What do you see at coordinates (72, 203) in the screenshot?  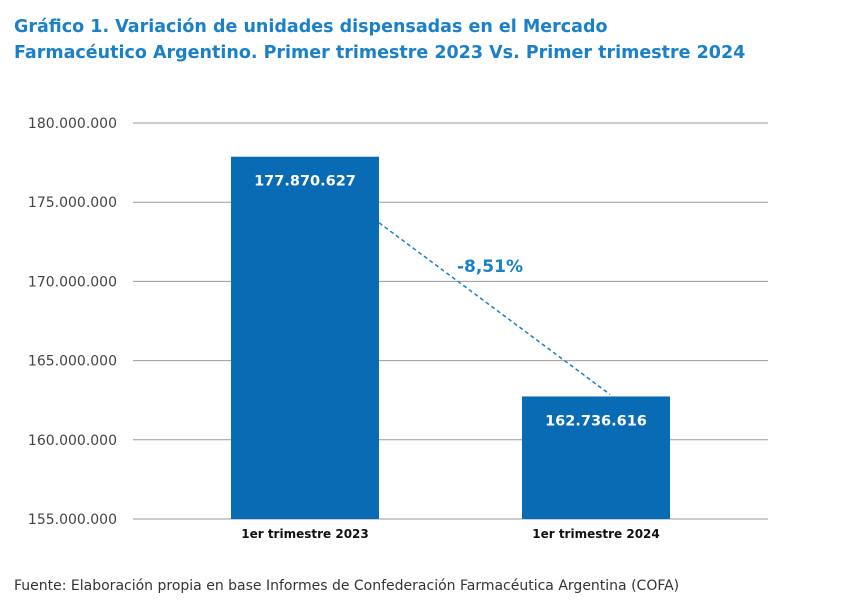 I see `y-tick-label: 175.000.000` at bounding box center [72, 203].